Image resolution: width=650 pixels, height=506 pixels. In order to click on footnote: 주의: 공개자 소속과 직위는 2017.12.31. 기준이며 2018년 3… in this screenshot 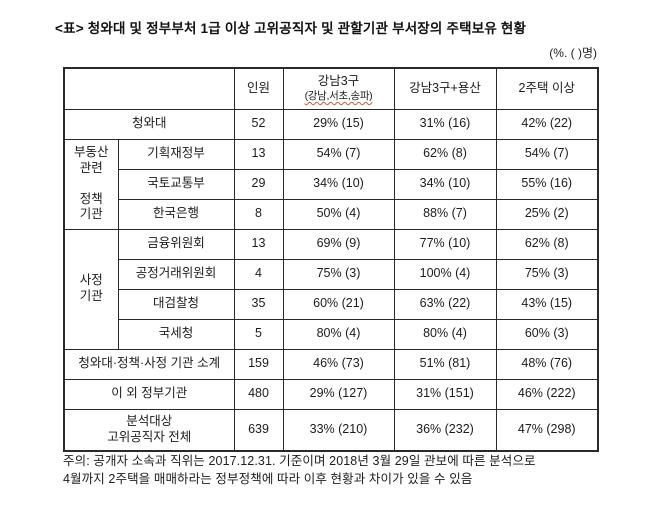, I will do `click(299, 470)`.